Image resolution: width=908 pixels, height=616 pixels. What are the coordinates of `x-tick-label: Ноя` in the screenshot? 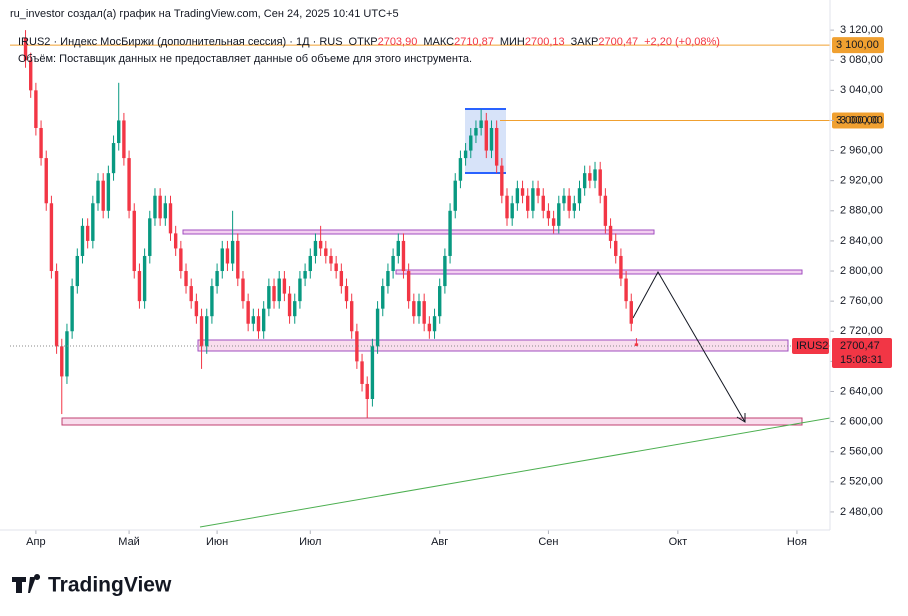 It's located at (797, 542).